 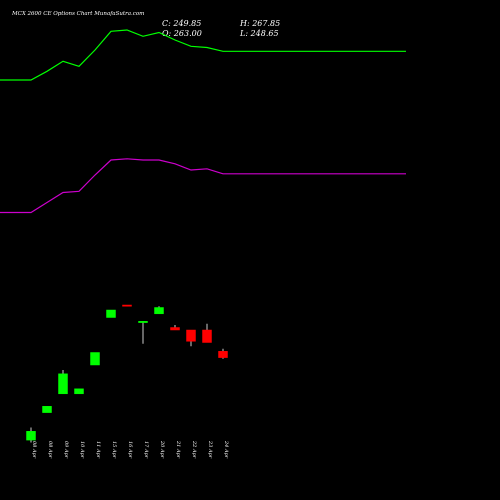 What do you see at coordinates (226, 449) in the screenshot?
I see `x-tick-label: 24 Apr` at bounding box center [226, 449].